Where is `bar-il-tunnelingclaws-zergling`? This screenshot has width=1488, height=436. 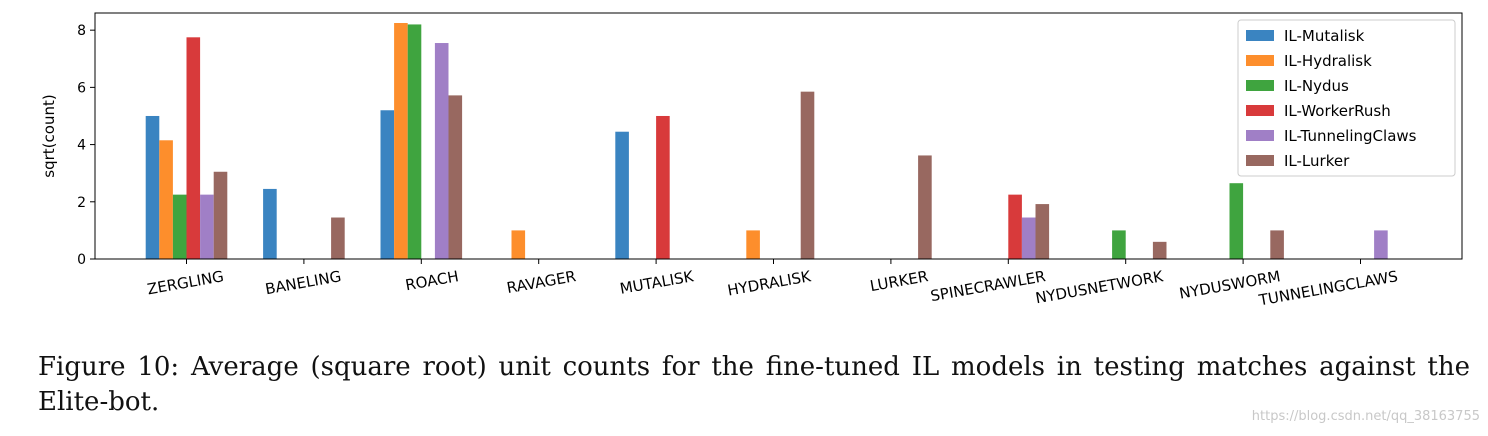 bar-il-tunnelingclaws-zergling is located at coordinates (207, 226).